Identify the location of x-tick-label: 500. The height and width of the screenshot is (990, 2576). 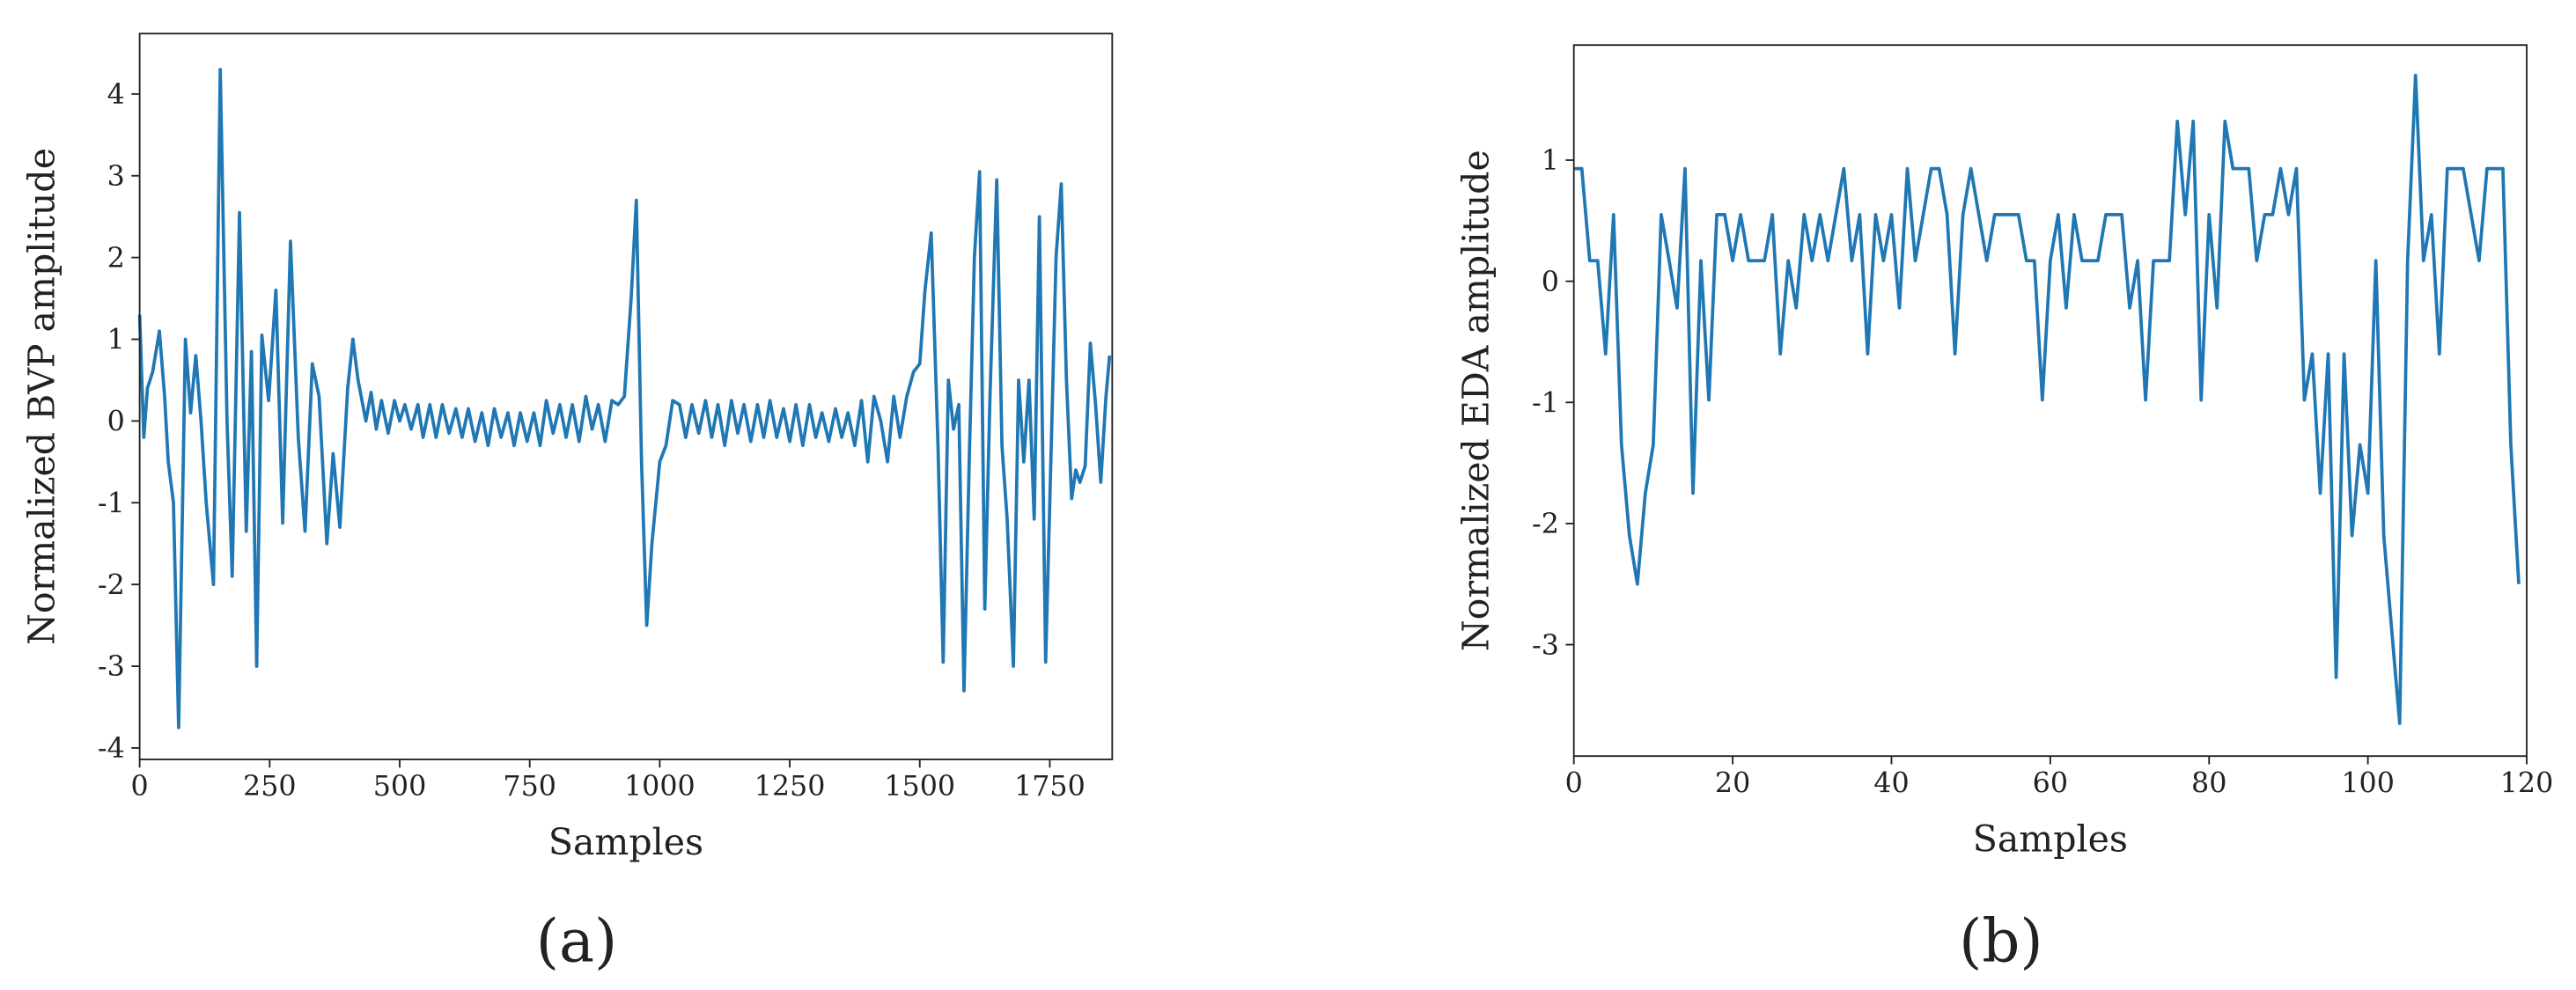
(400, 787).